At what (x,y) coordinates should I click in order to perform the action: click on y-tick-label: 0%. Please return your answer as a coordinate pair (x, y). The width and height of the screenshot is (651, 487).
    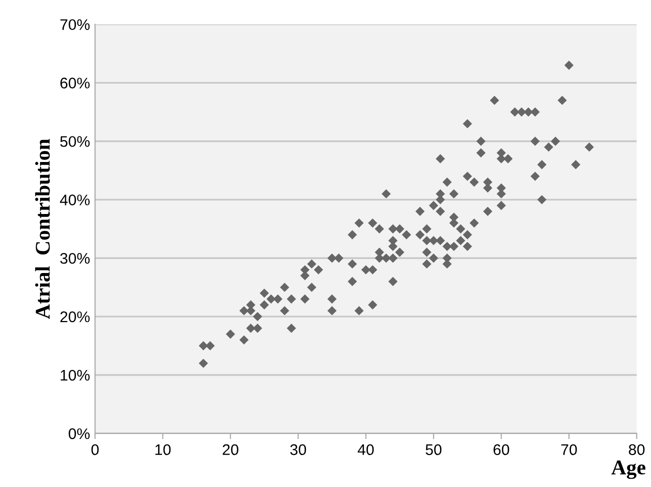
    Looking at the image, I should click on (79, 434).